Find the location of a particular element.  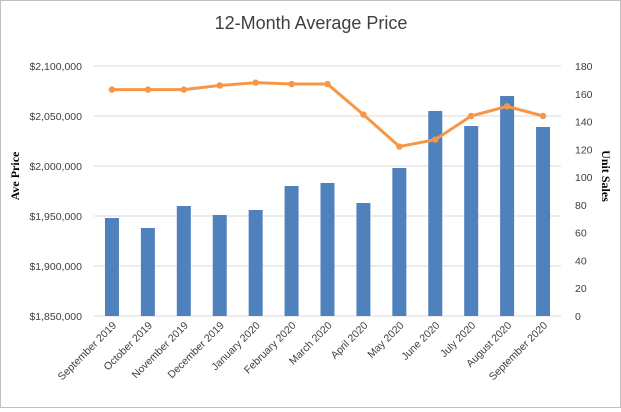

left-tick-label: $1,900,000 is located at coordinates (55, 267).